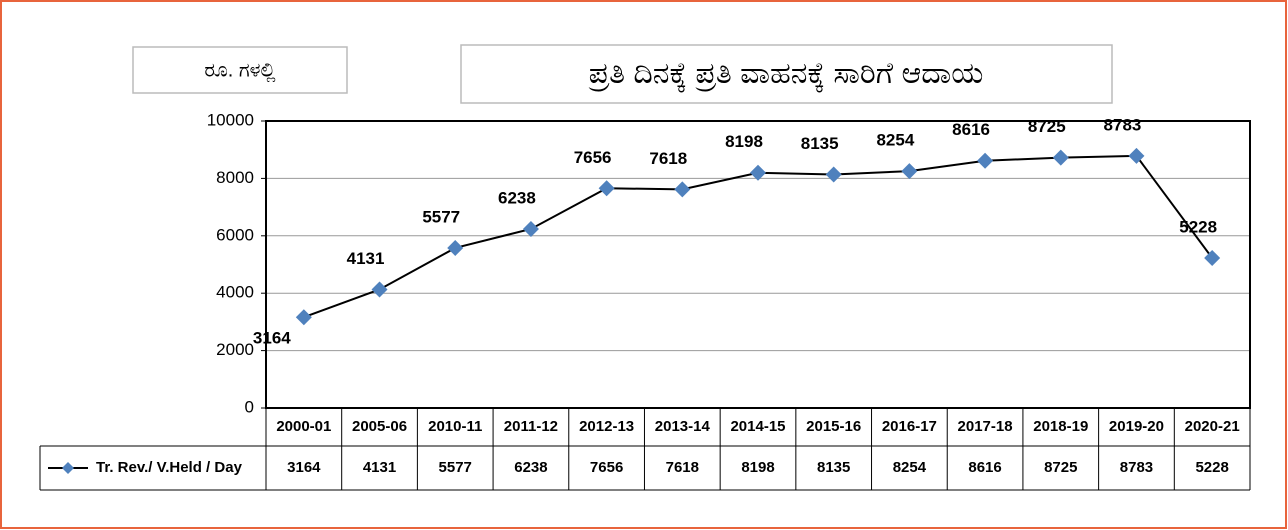  I want to click on data-label: 7618, so click(668, 158).